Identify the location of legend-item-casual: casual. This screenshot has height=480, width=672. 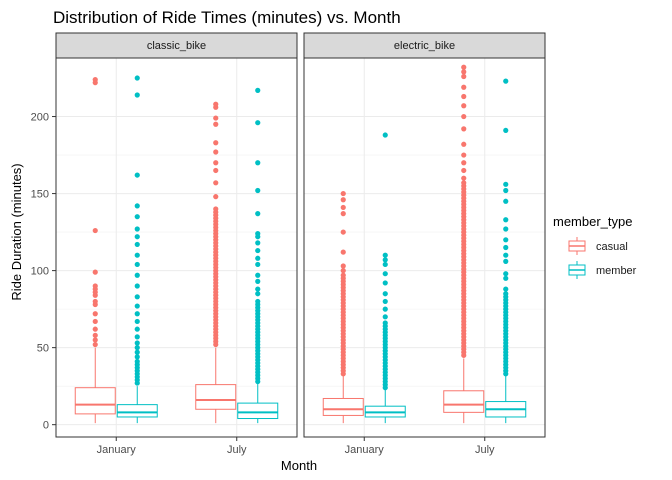
(597, 246).